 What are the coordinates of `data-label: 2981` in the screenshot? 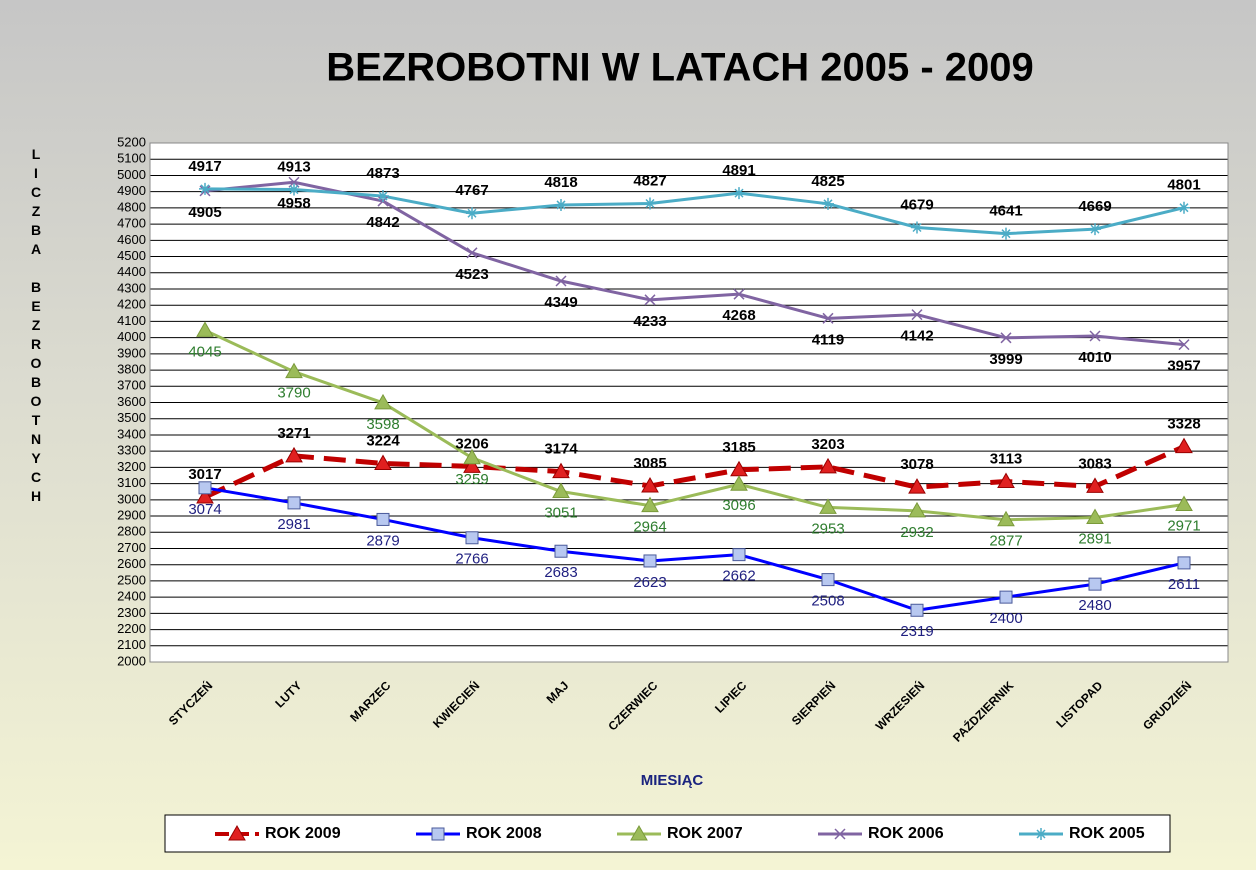 It's located at (293, 524).